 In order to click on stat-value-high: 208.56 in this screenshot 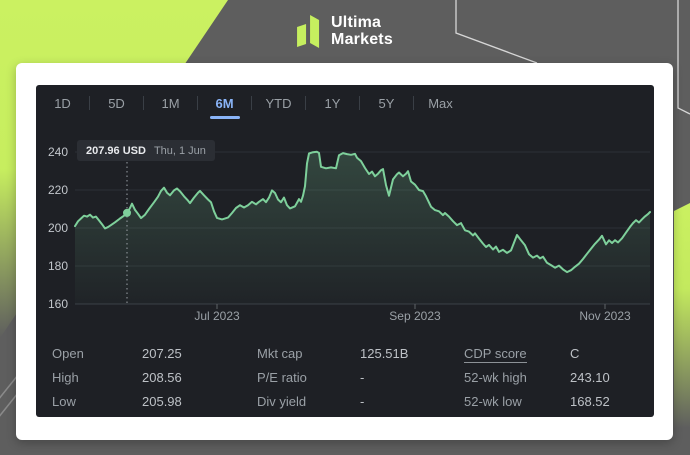, I will do `click(162, 377)`.